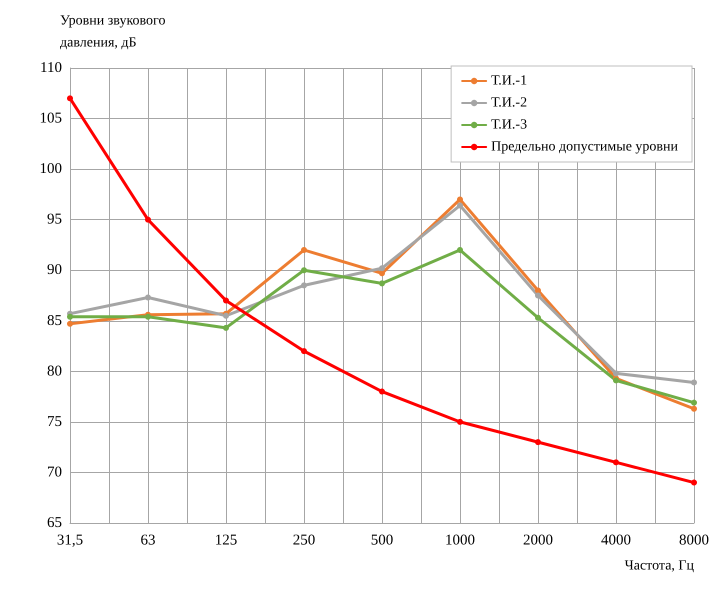 This screenshot has width=724, height=597. Describe the element at coordinates (54, 523) in the screenshot. I see `y-tick-label: 65` at that location.